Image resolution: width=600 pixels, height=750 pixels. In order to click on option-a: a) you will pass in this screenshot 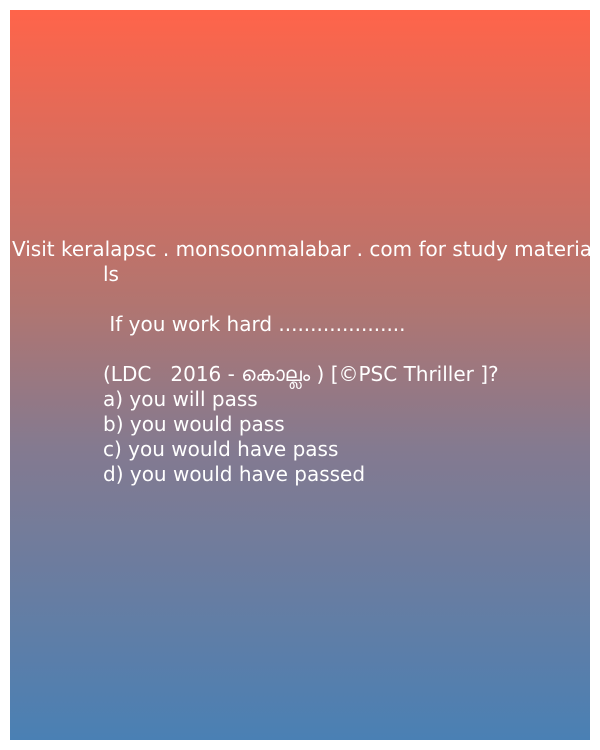, I will do `click(180, 399)`.